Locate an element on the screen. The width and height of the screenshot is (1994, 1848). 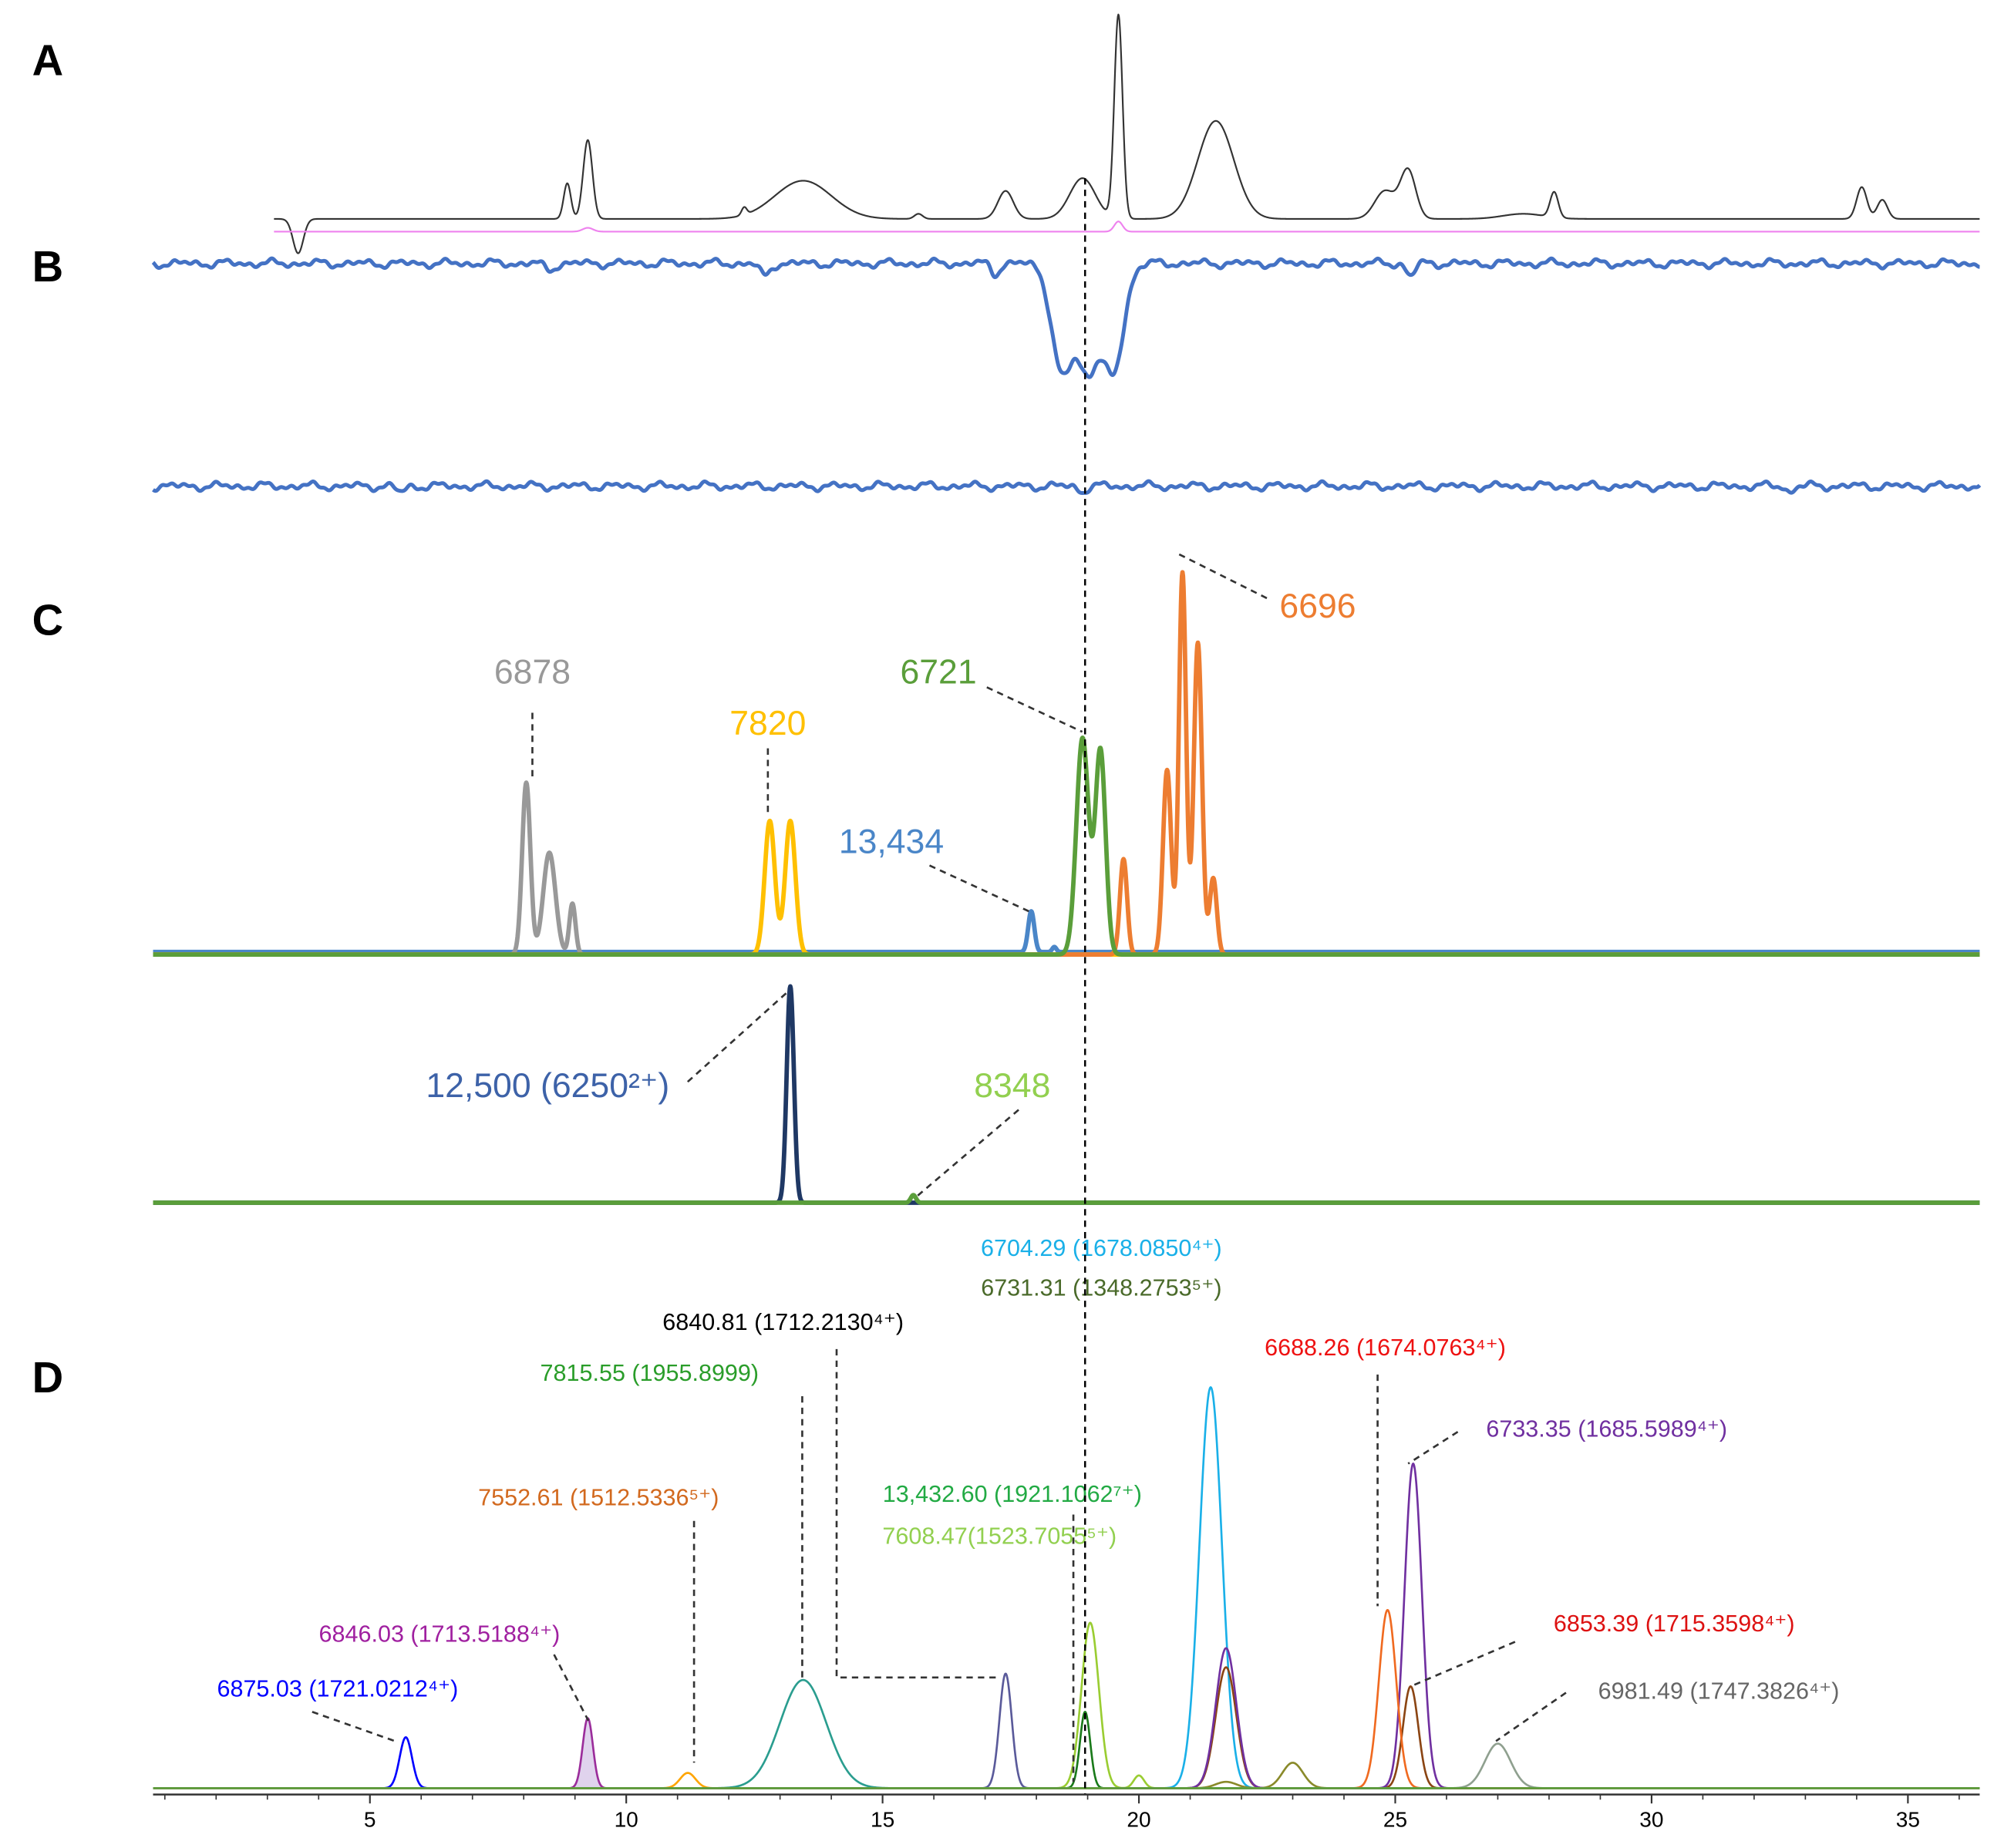
peak-label: 6981.49 (1747.3826⁴⁺) is located at coordinates (1719, 1691).